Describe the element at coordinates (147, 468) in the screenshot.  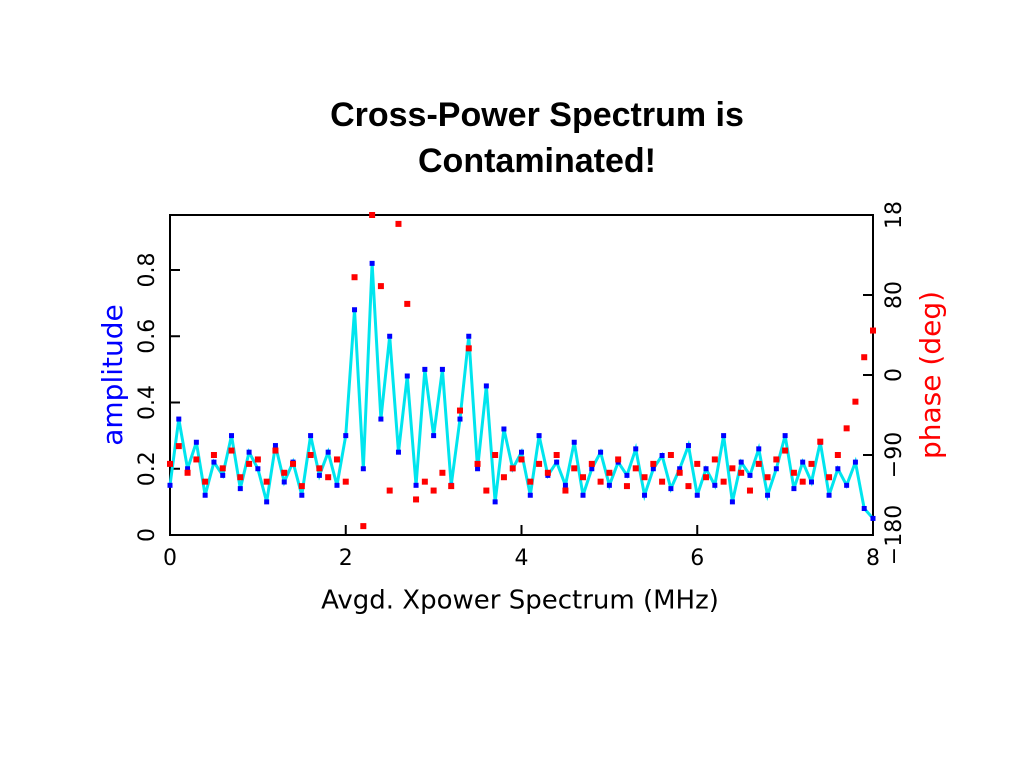
I see `y-tick-label: 0.2` at that location.